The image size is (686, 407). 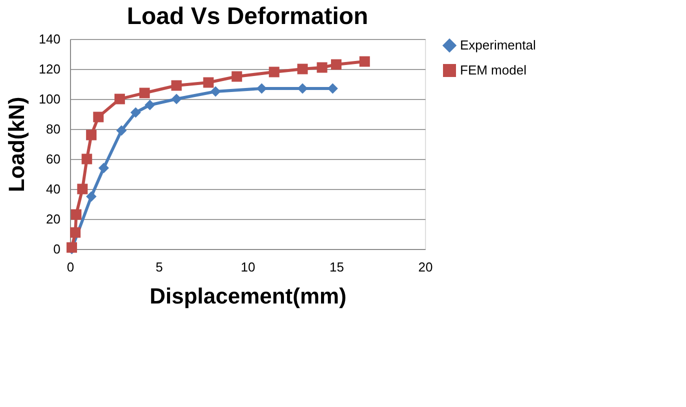 I want to click on x-tick-label: 15, so click(x=337, y=267).